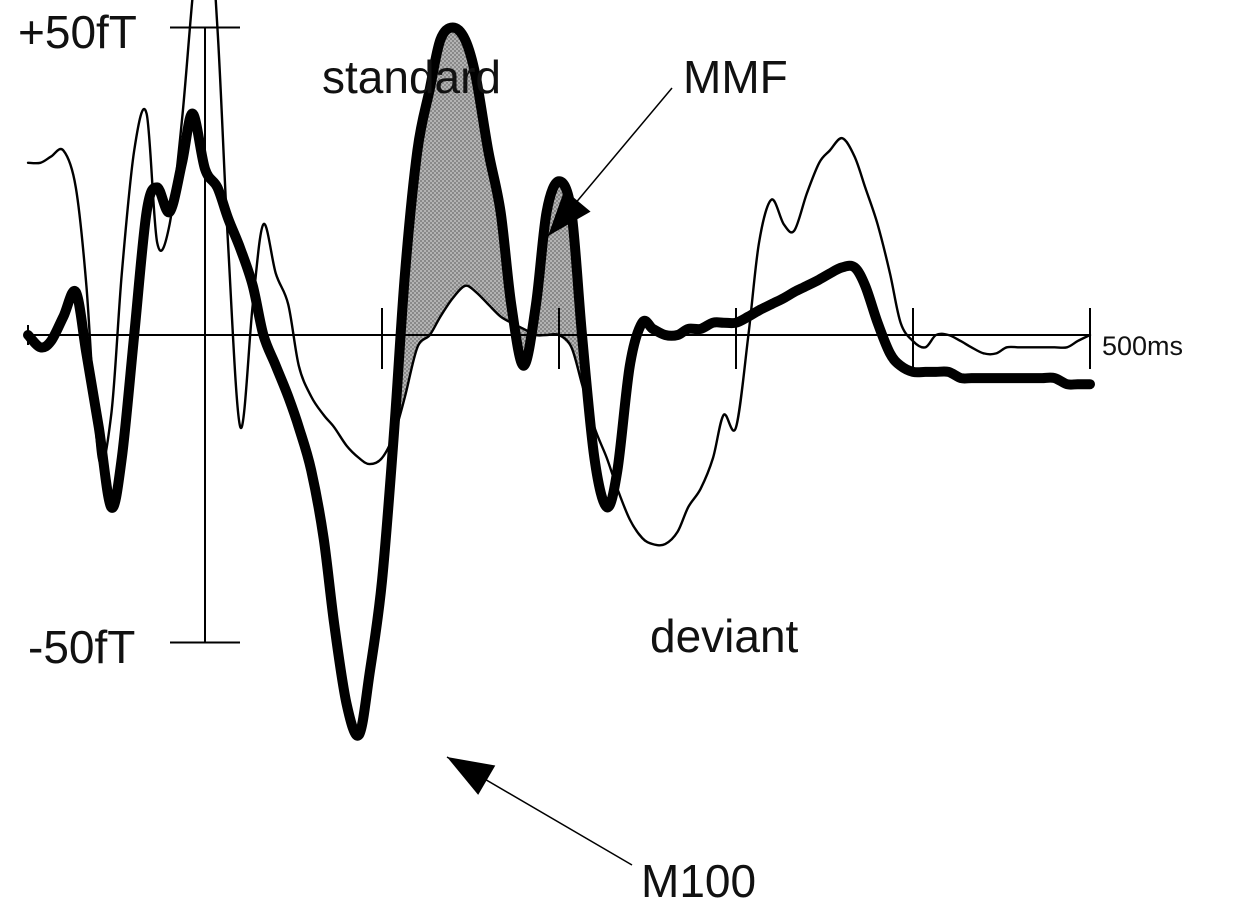 The image size is (1247, 903). I want to click on x-end-label: 500ms, so click(1142, 346).